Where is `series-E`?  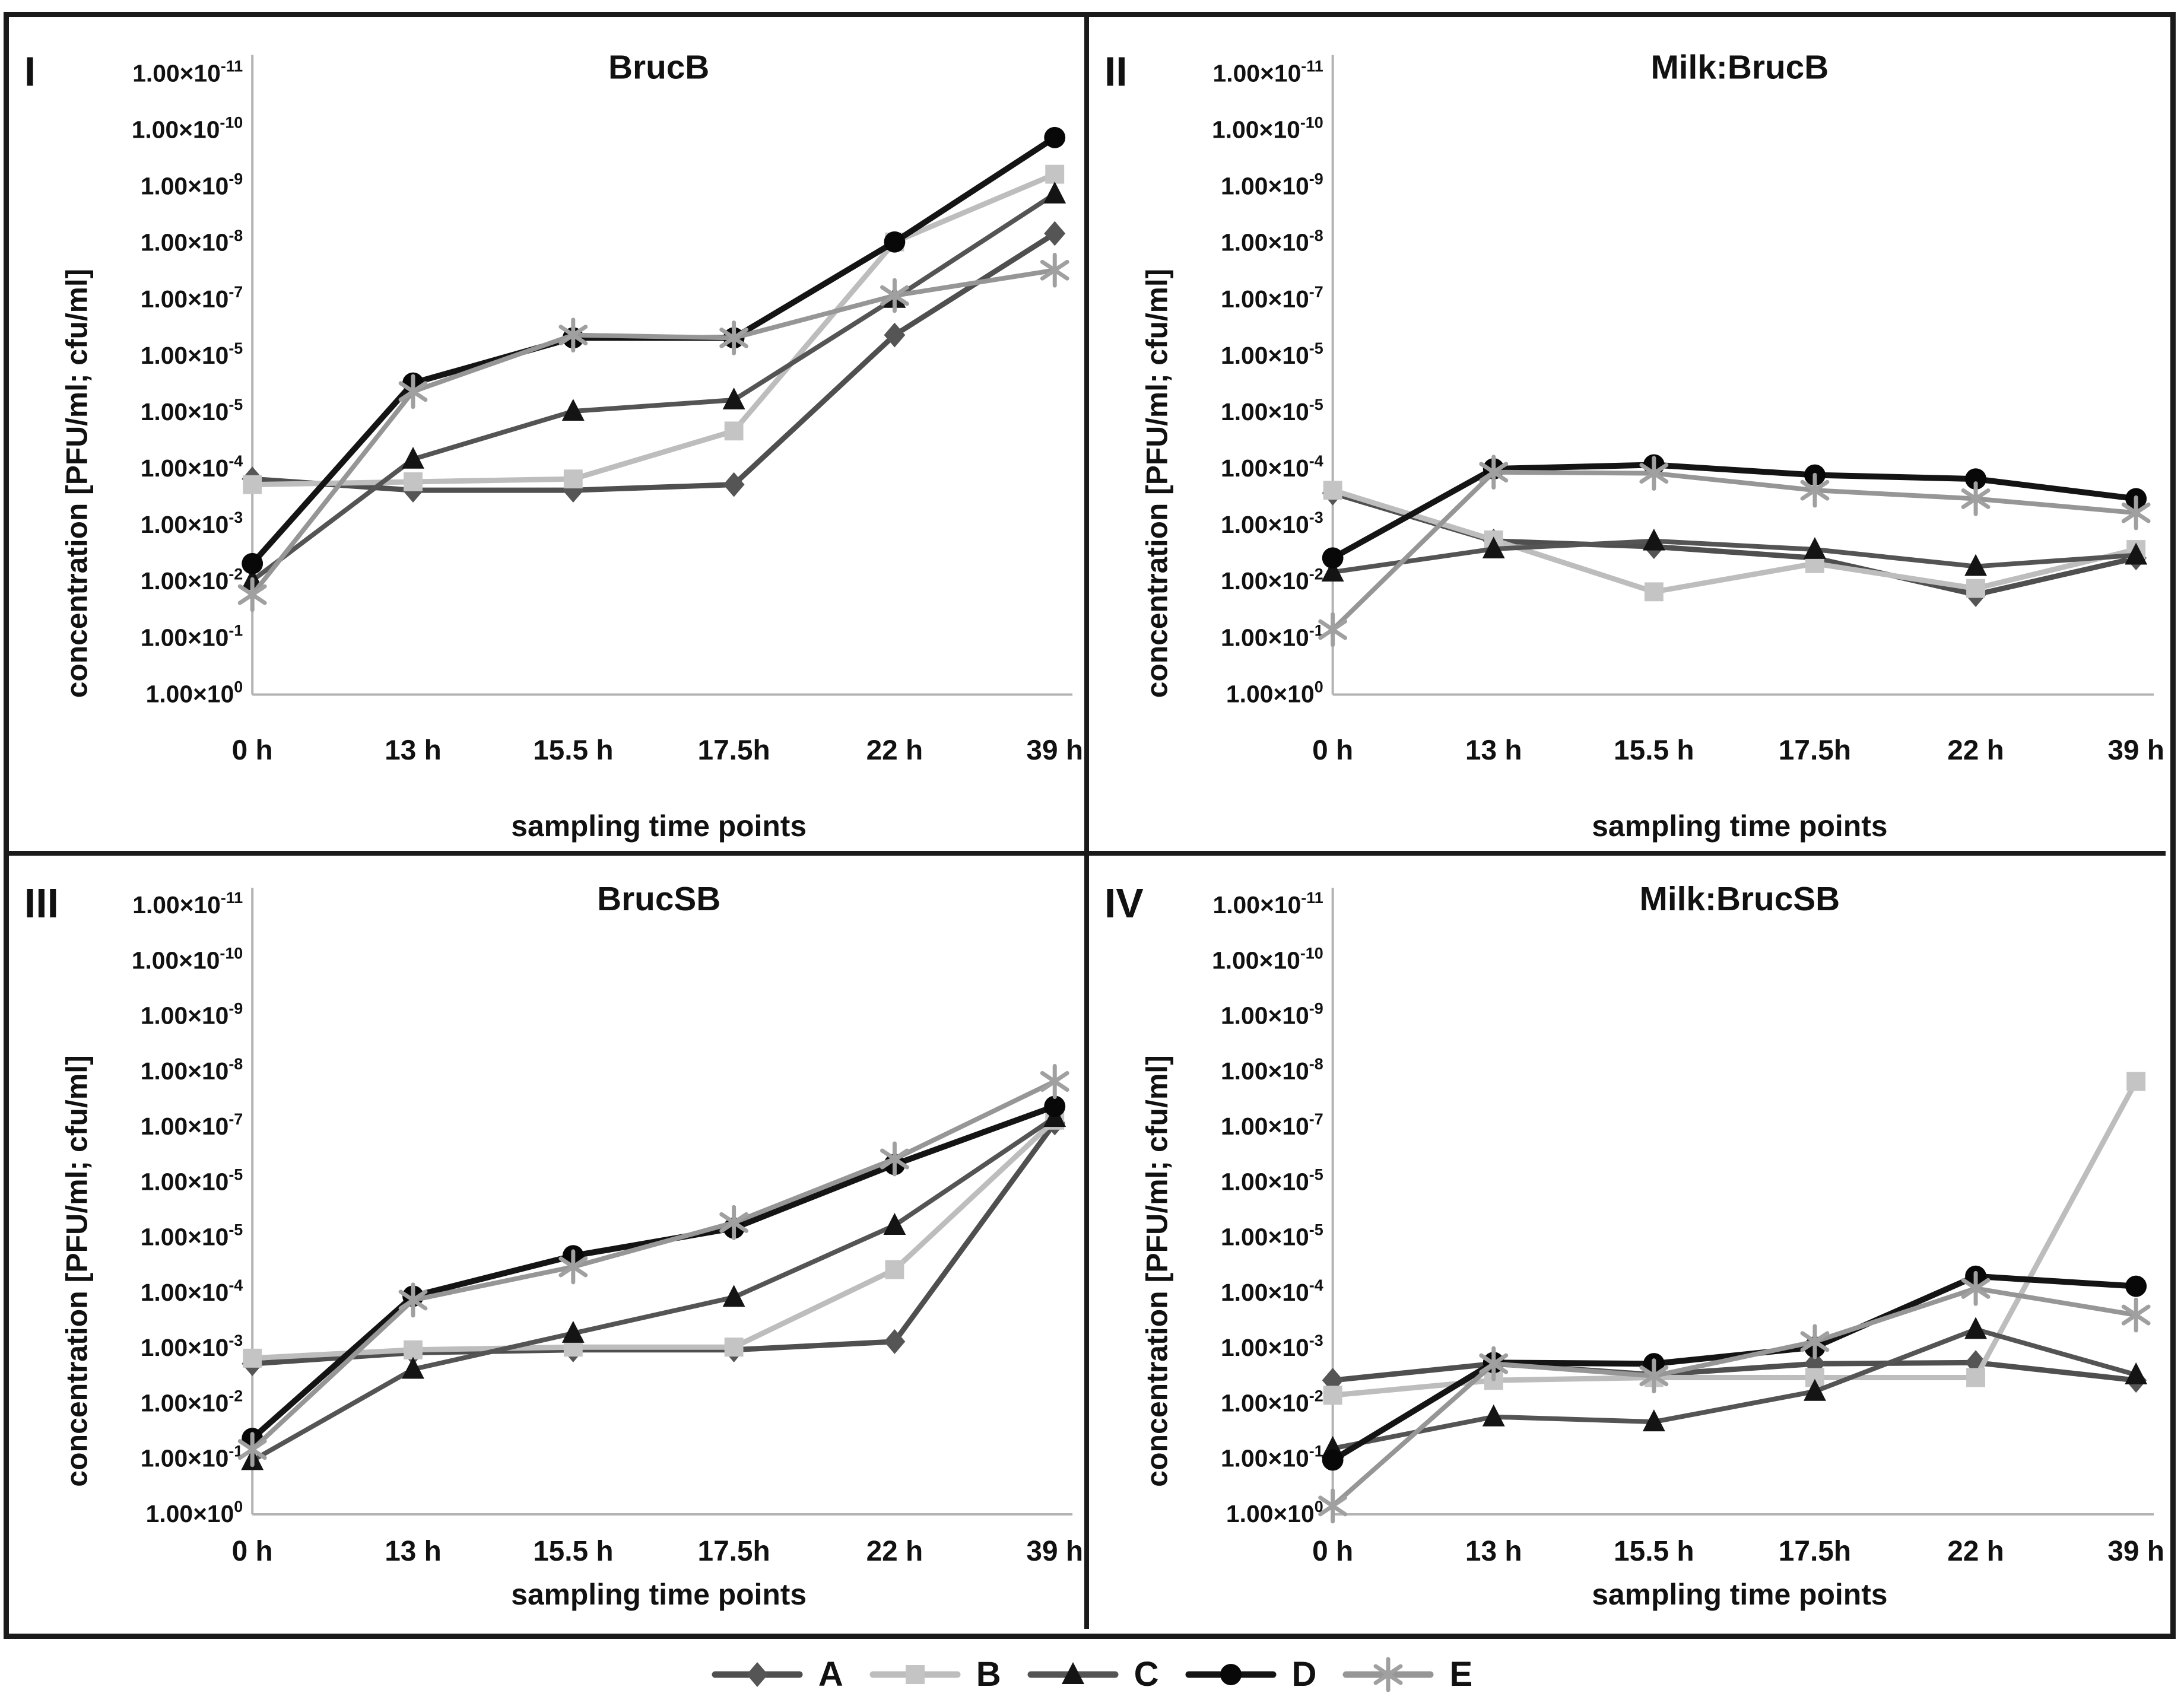 series-E is located at coordinates (653, 1265).